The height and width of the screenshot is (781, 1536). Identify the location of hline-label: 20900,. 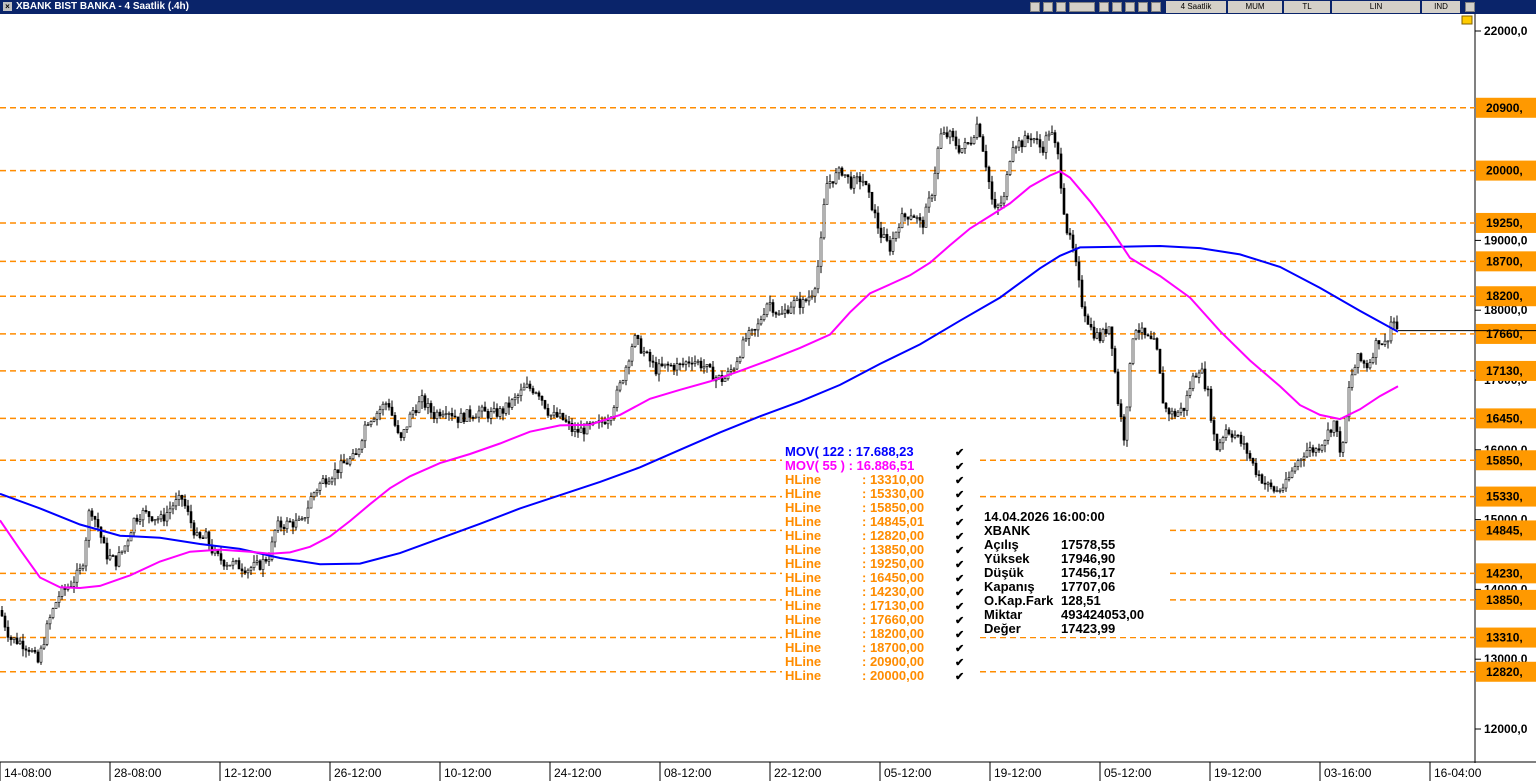
(1504, 108).